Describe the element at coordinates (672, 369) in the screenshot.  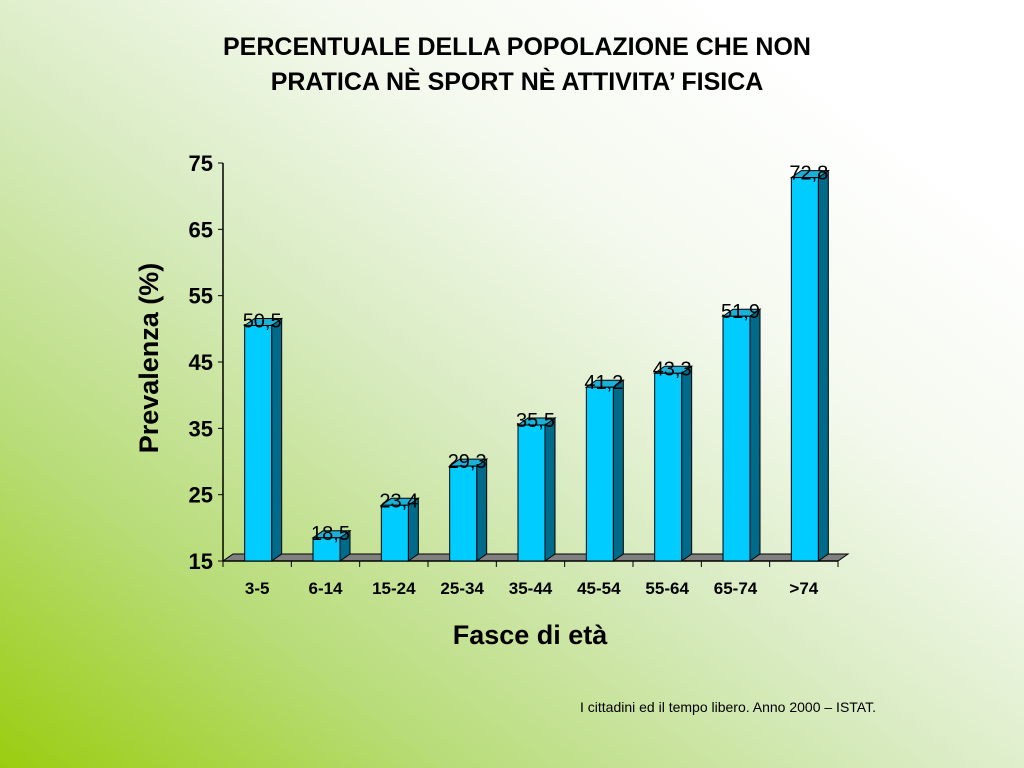
I see `data-label: 43,3` at that location.